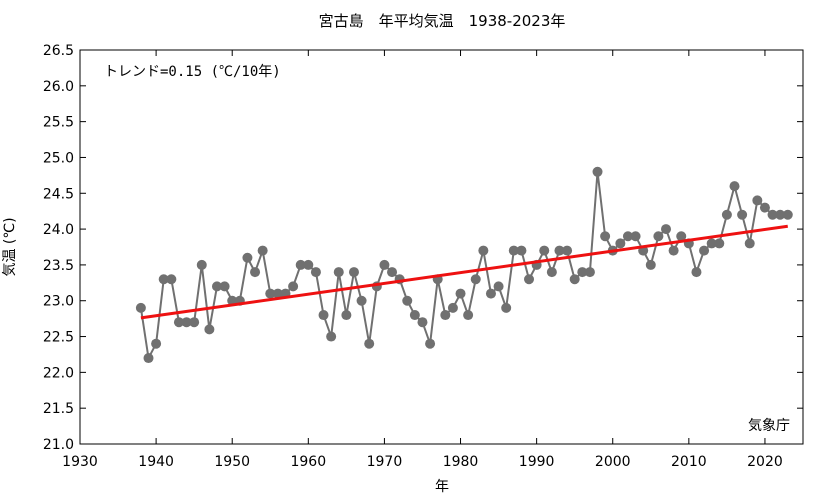 This screenshot has width=833, height=498. I want to click on x-tick-label: 1980, so click(461, 462).